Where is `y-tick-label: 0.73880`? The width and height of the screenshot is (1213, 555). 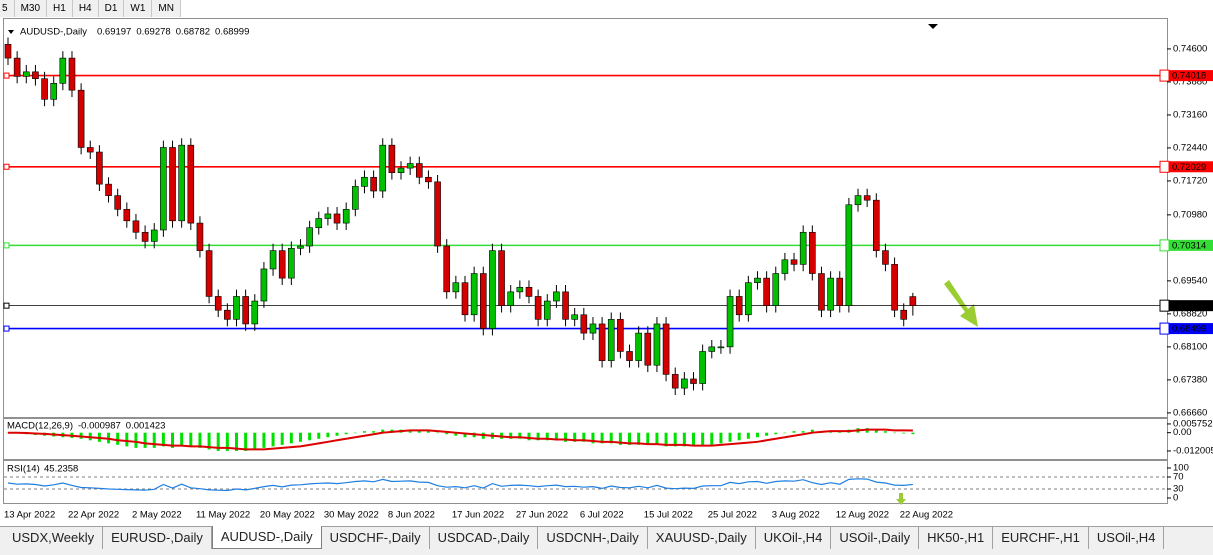 y-tick-label: 0.73880 is located at coordinates (1190, 81).